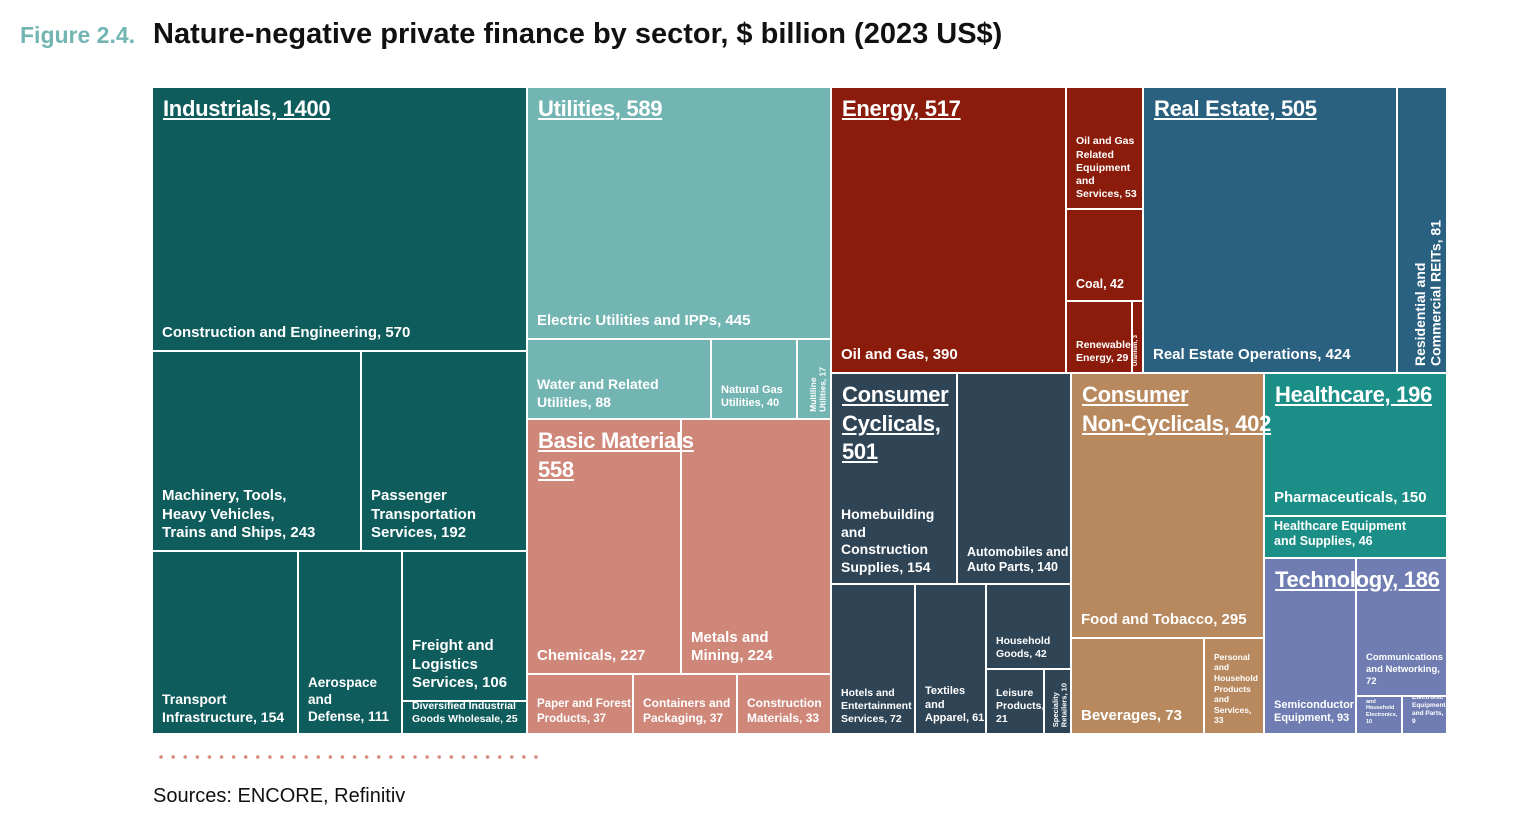  Describe the element at coordinates (279, 796) in the screenshot. I see `source-note: Sources: ENCORE, Refinitiv` at that location.